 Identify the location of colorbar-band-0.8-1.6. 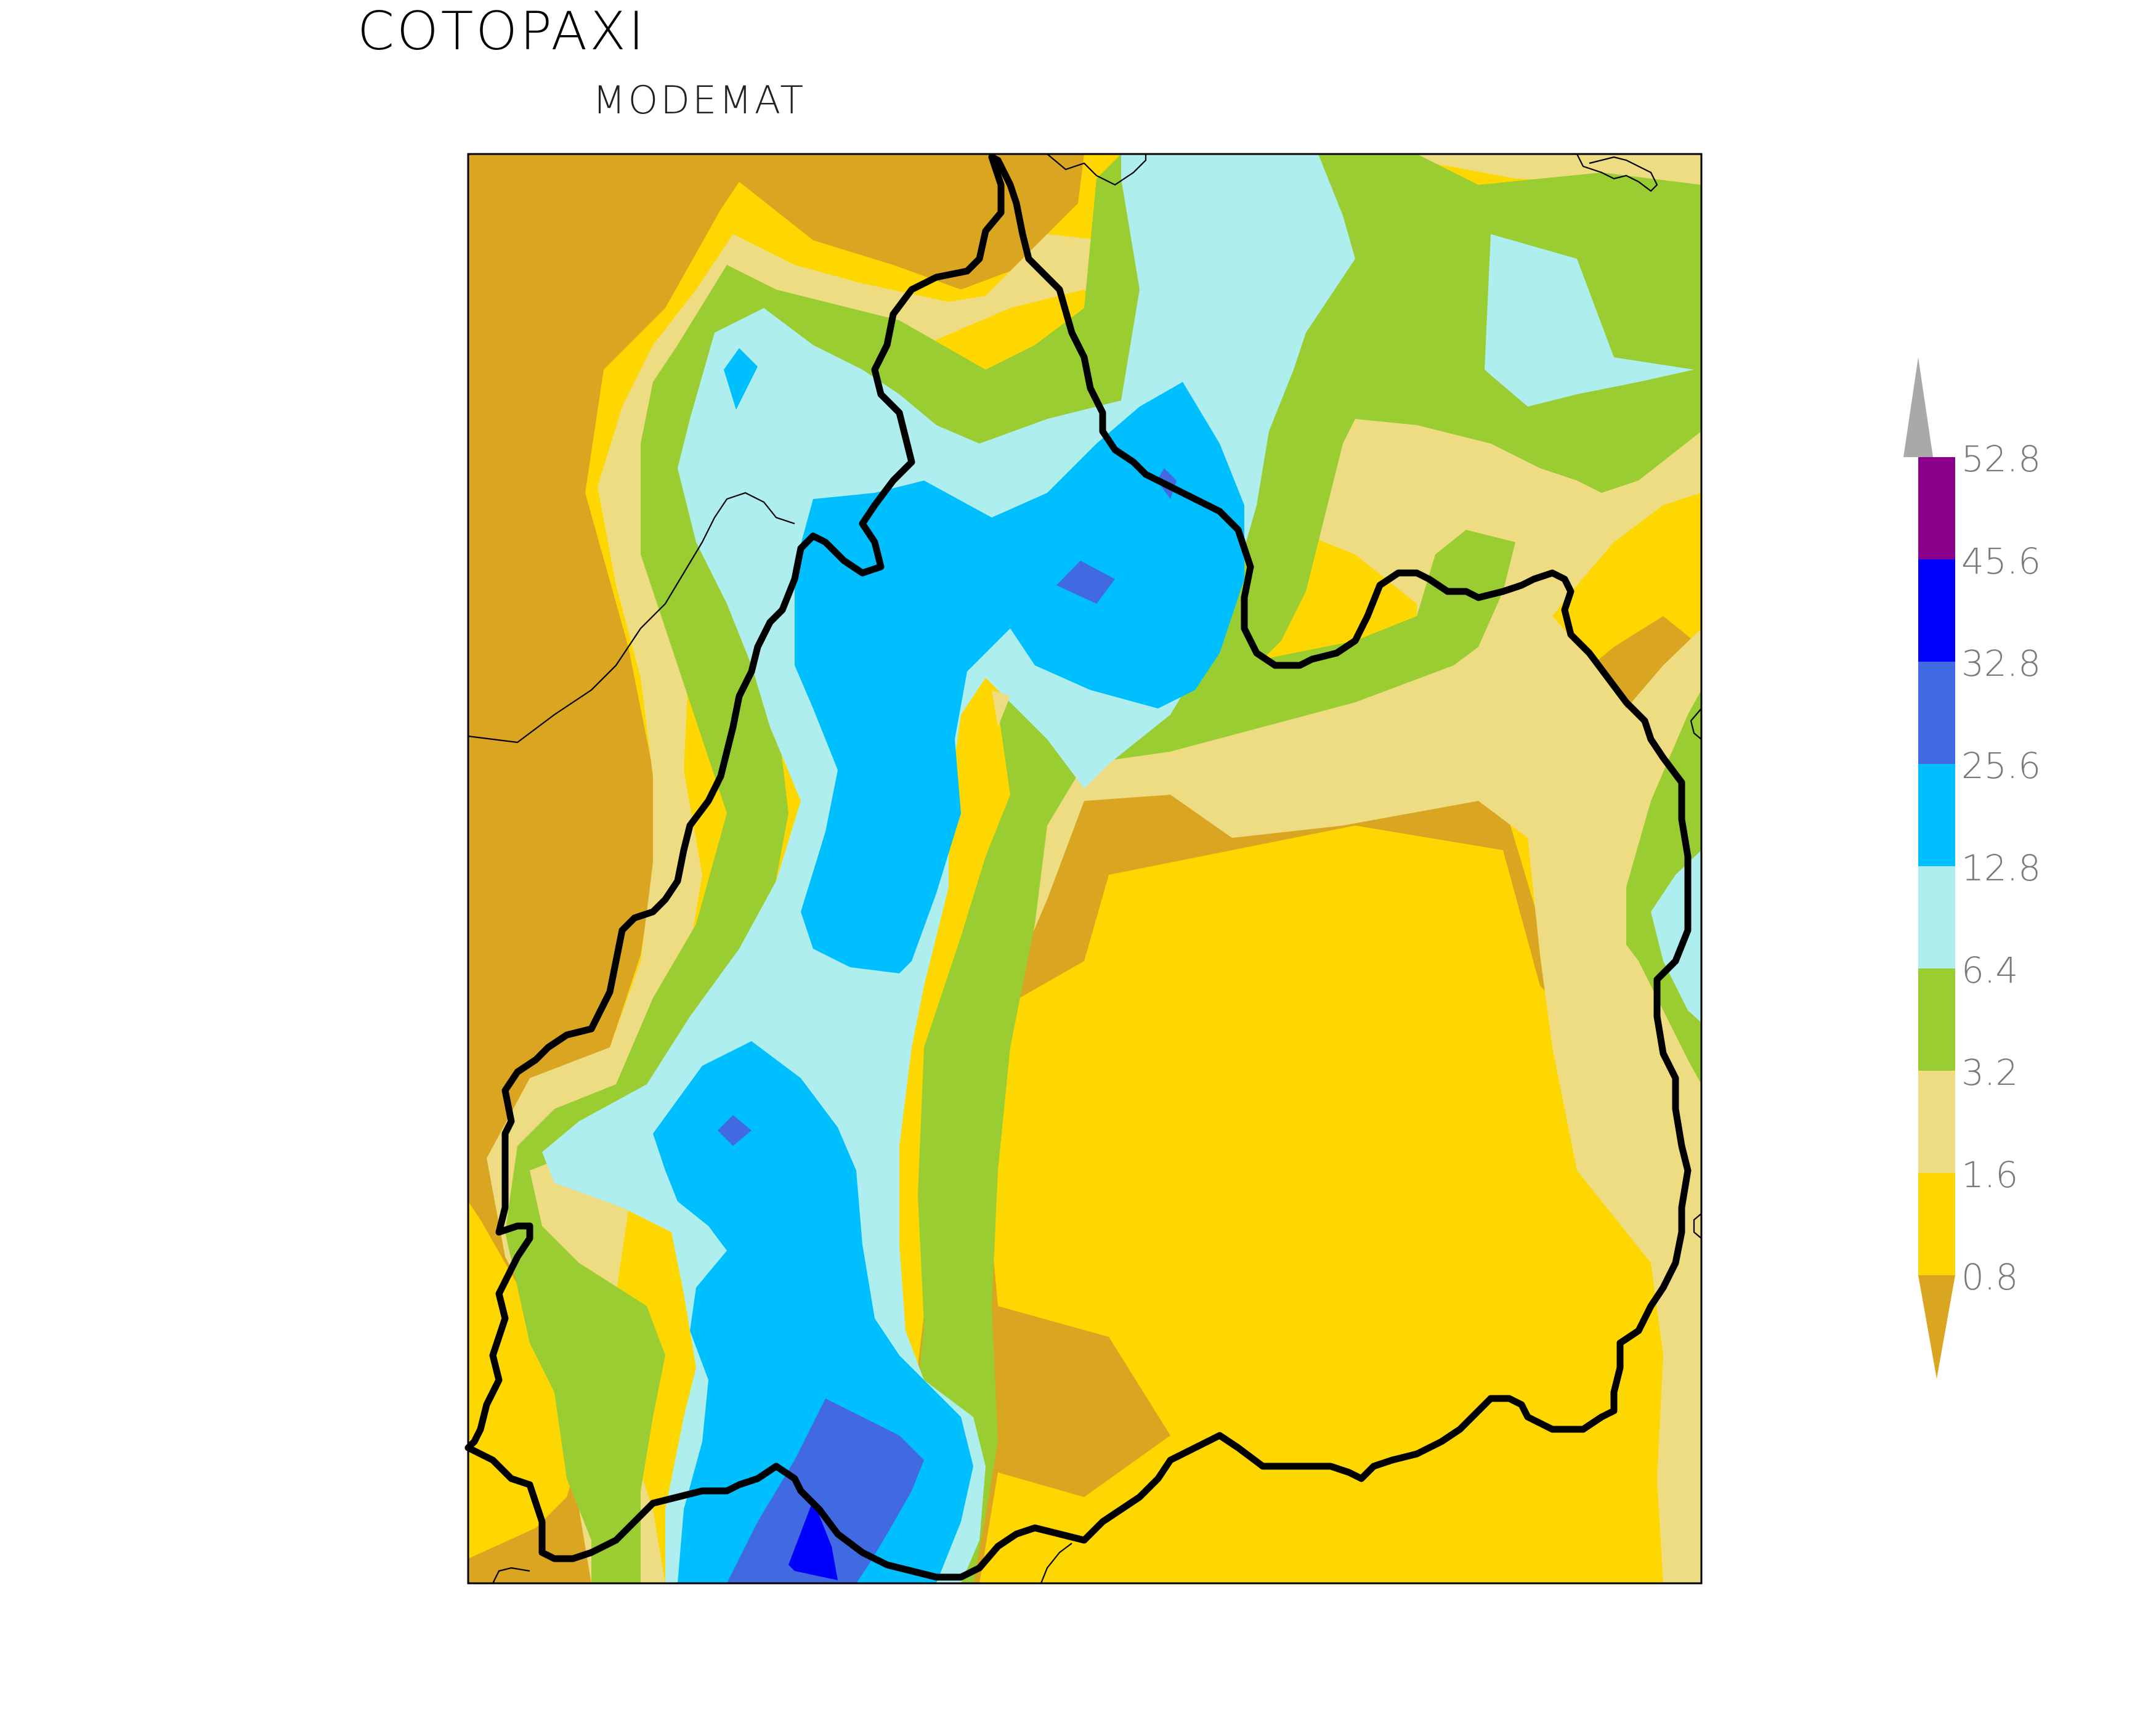
(1936, 1224).